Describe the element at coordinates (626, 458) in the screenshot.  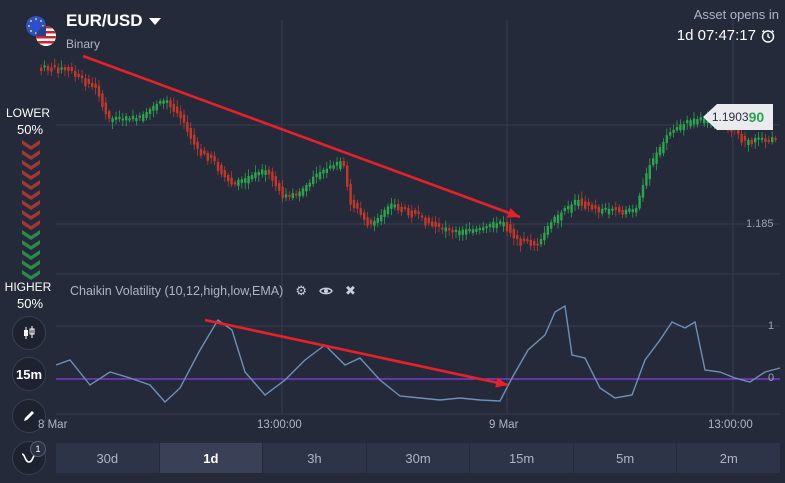
I see `tab-5m: 5m` at that location.